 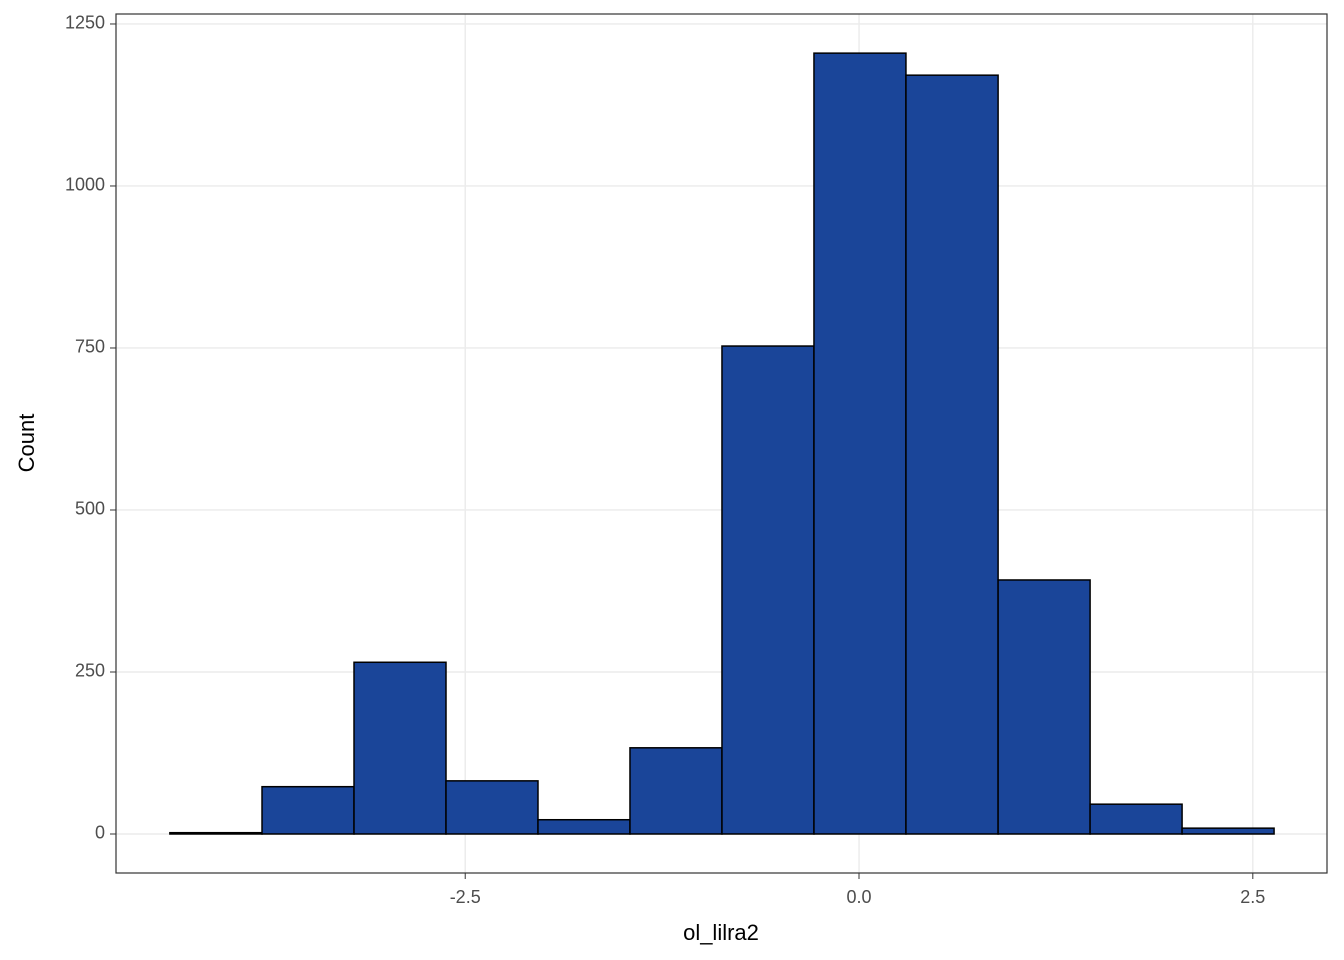 What do you see at coordinates (858, 897) in the screenshot?
I see `x-tick-label: 0.0` at bounding box center [858, 897].